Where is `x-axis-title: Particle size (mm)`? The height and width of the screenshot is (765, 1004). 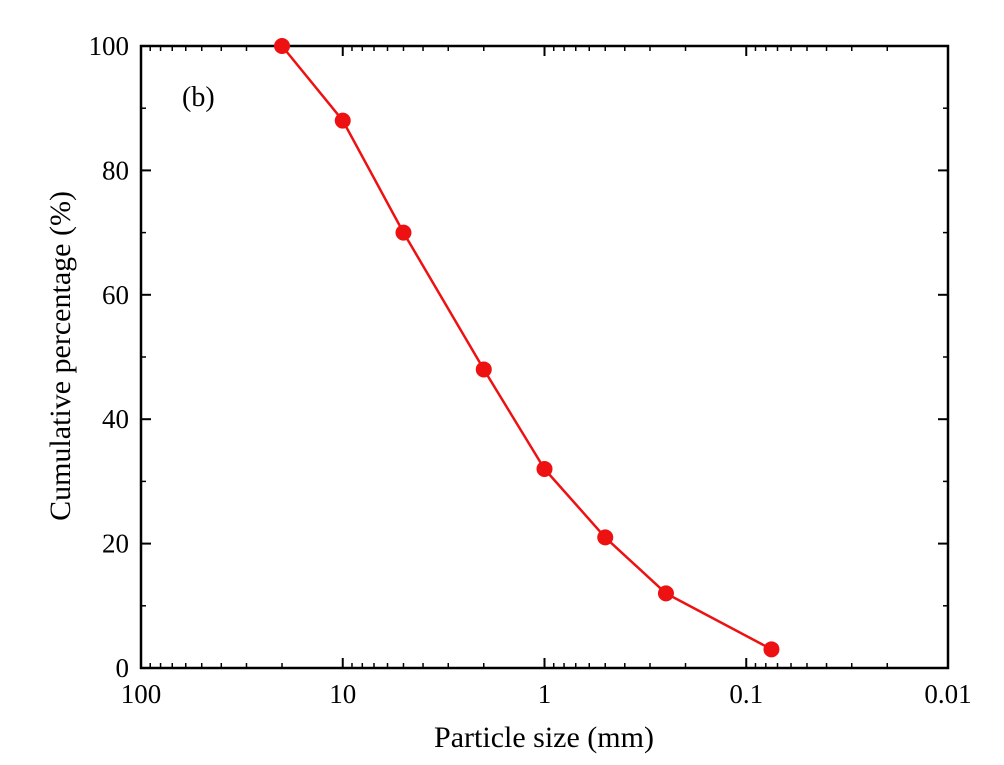
x-axis-title: Particle size (mm) is located at coordinates (544, 737).